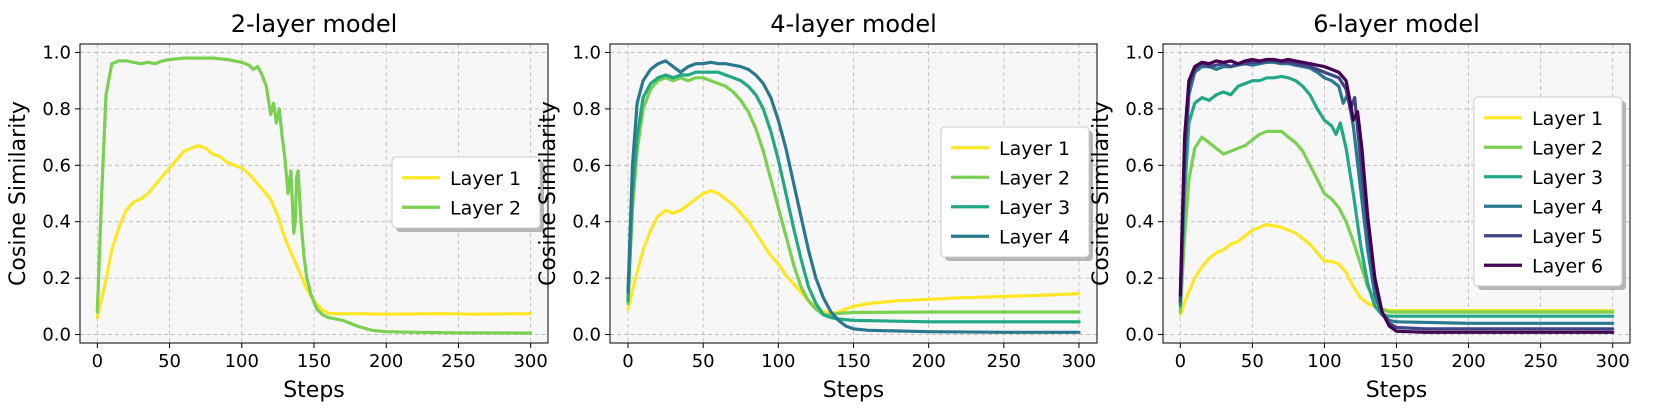 This screenshot has width=1661, height=415. I want to click on legend: Layer 1 Layer 2 Layer 3 Layer 4, so click(1016, 193).